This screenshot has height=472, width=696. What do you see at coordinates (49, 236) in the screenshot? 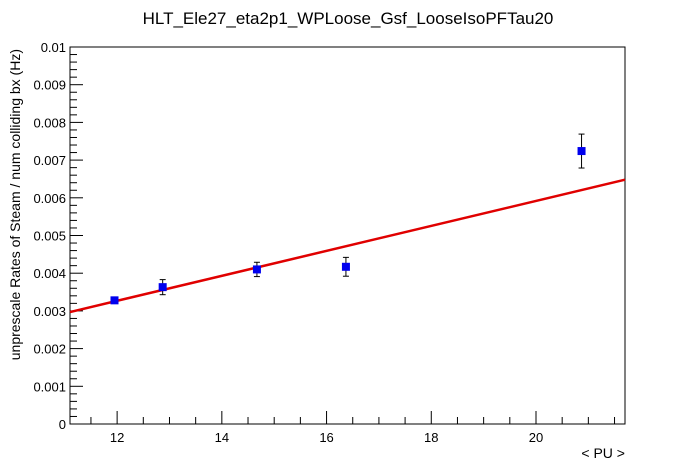
I see `y-tick-label: 0.005` at bounding box center [49, 236].